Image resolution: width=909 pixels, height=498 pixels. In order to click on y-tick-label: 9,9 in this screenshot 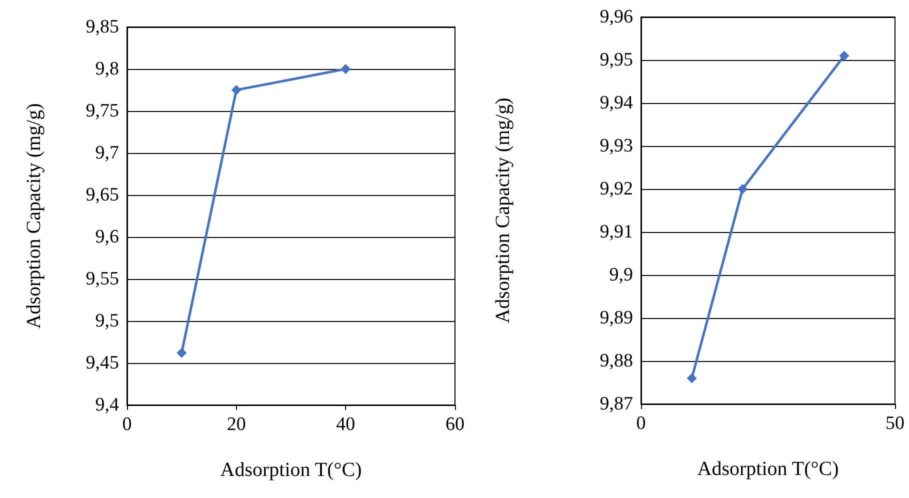, I will do `click(621, 275)`.